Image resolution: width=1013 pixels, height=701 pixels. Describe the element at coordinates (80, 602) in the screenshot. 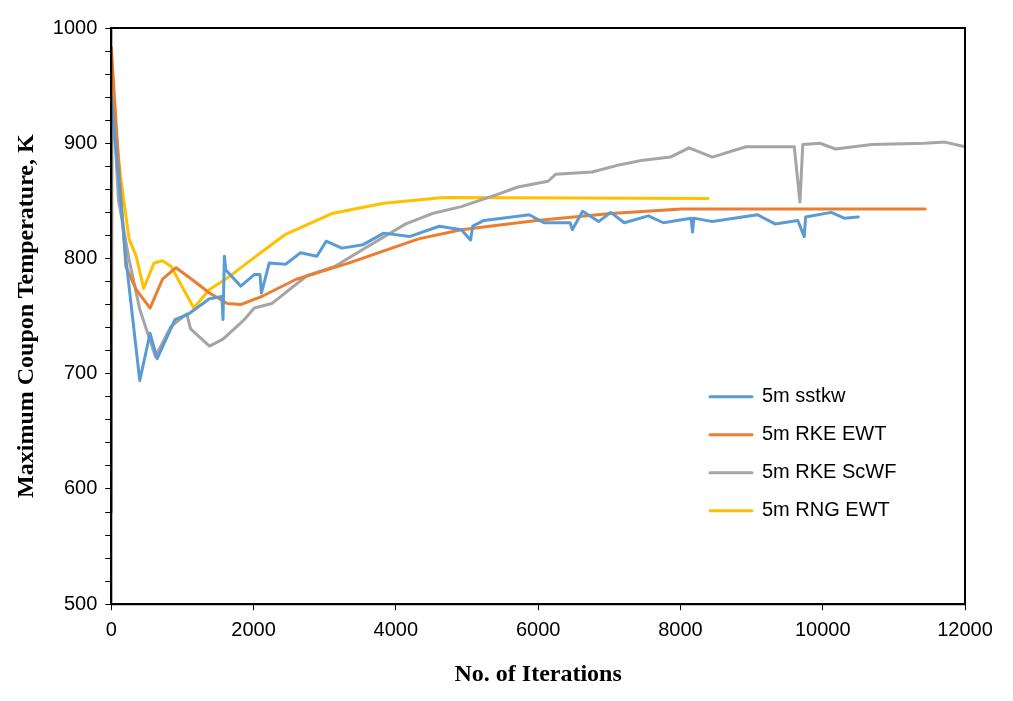

I see `y-tick-label: 500` at that location.